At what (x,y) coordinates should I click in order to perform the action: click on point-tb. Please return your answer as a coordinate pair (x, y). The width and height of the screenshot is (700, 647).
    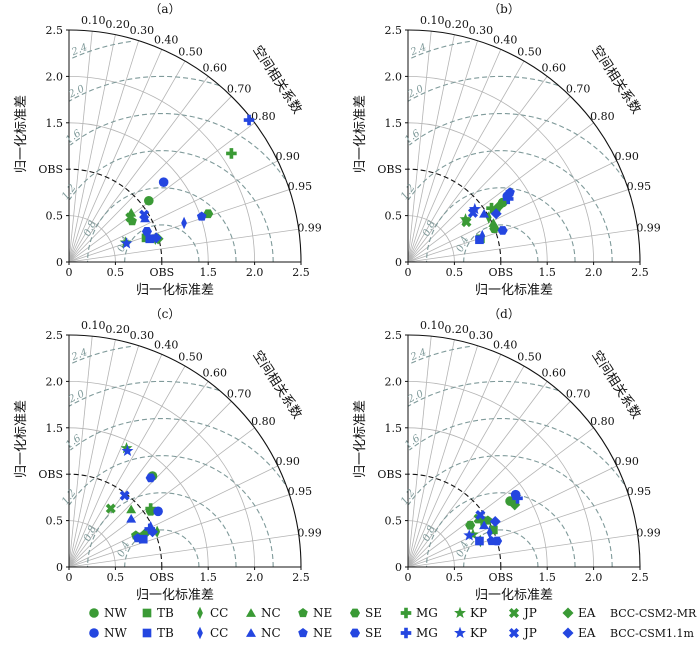
    Looking at the image, I should click on (150, 239).